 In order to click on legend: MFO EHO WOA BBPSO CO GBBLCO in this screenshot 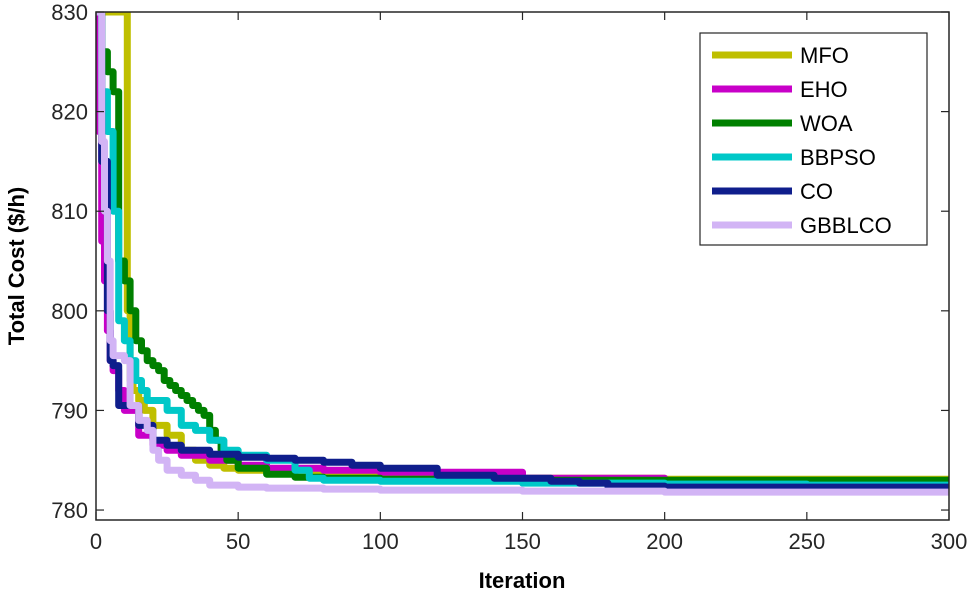, I will do `click(813, 139)`.